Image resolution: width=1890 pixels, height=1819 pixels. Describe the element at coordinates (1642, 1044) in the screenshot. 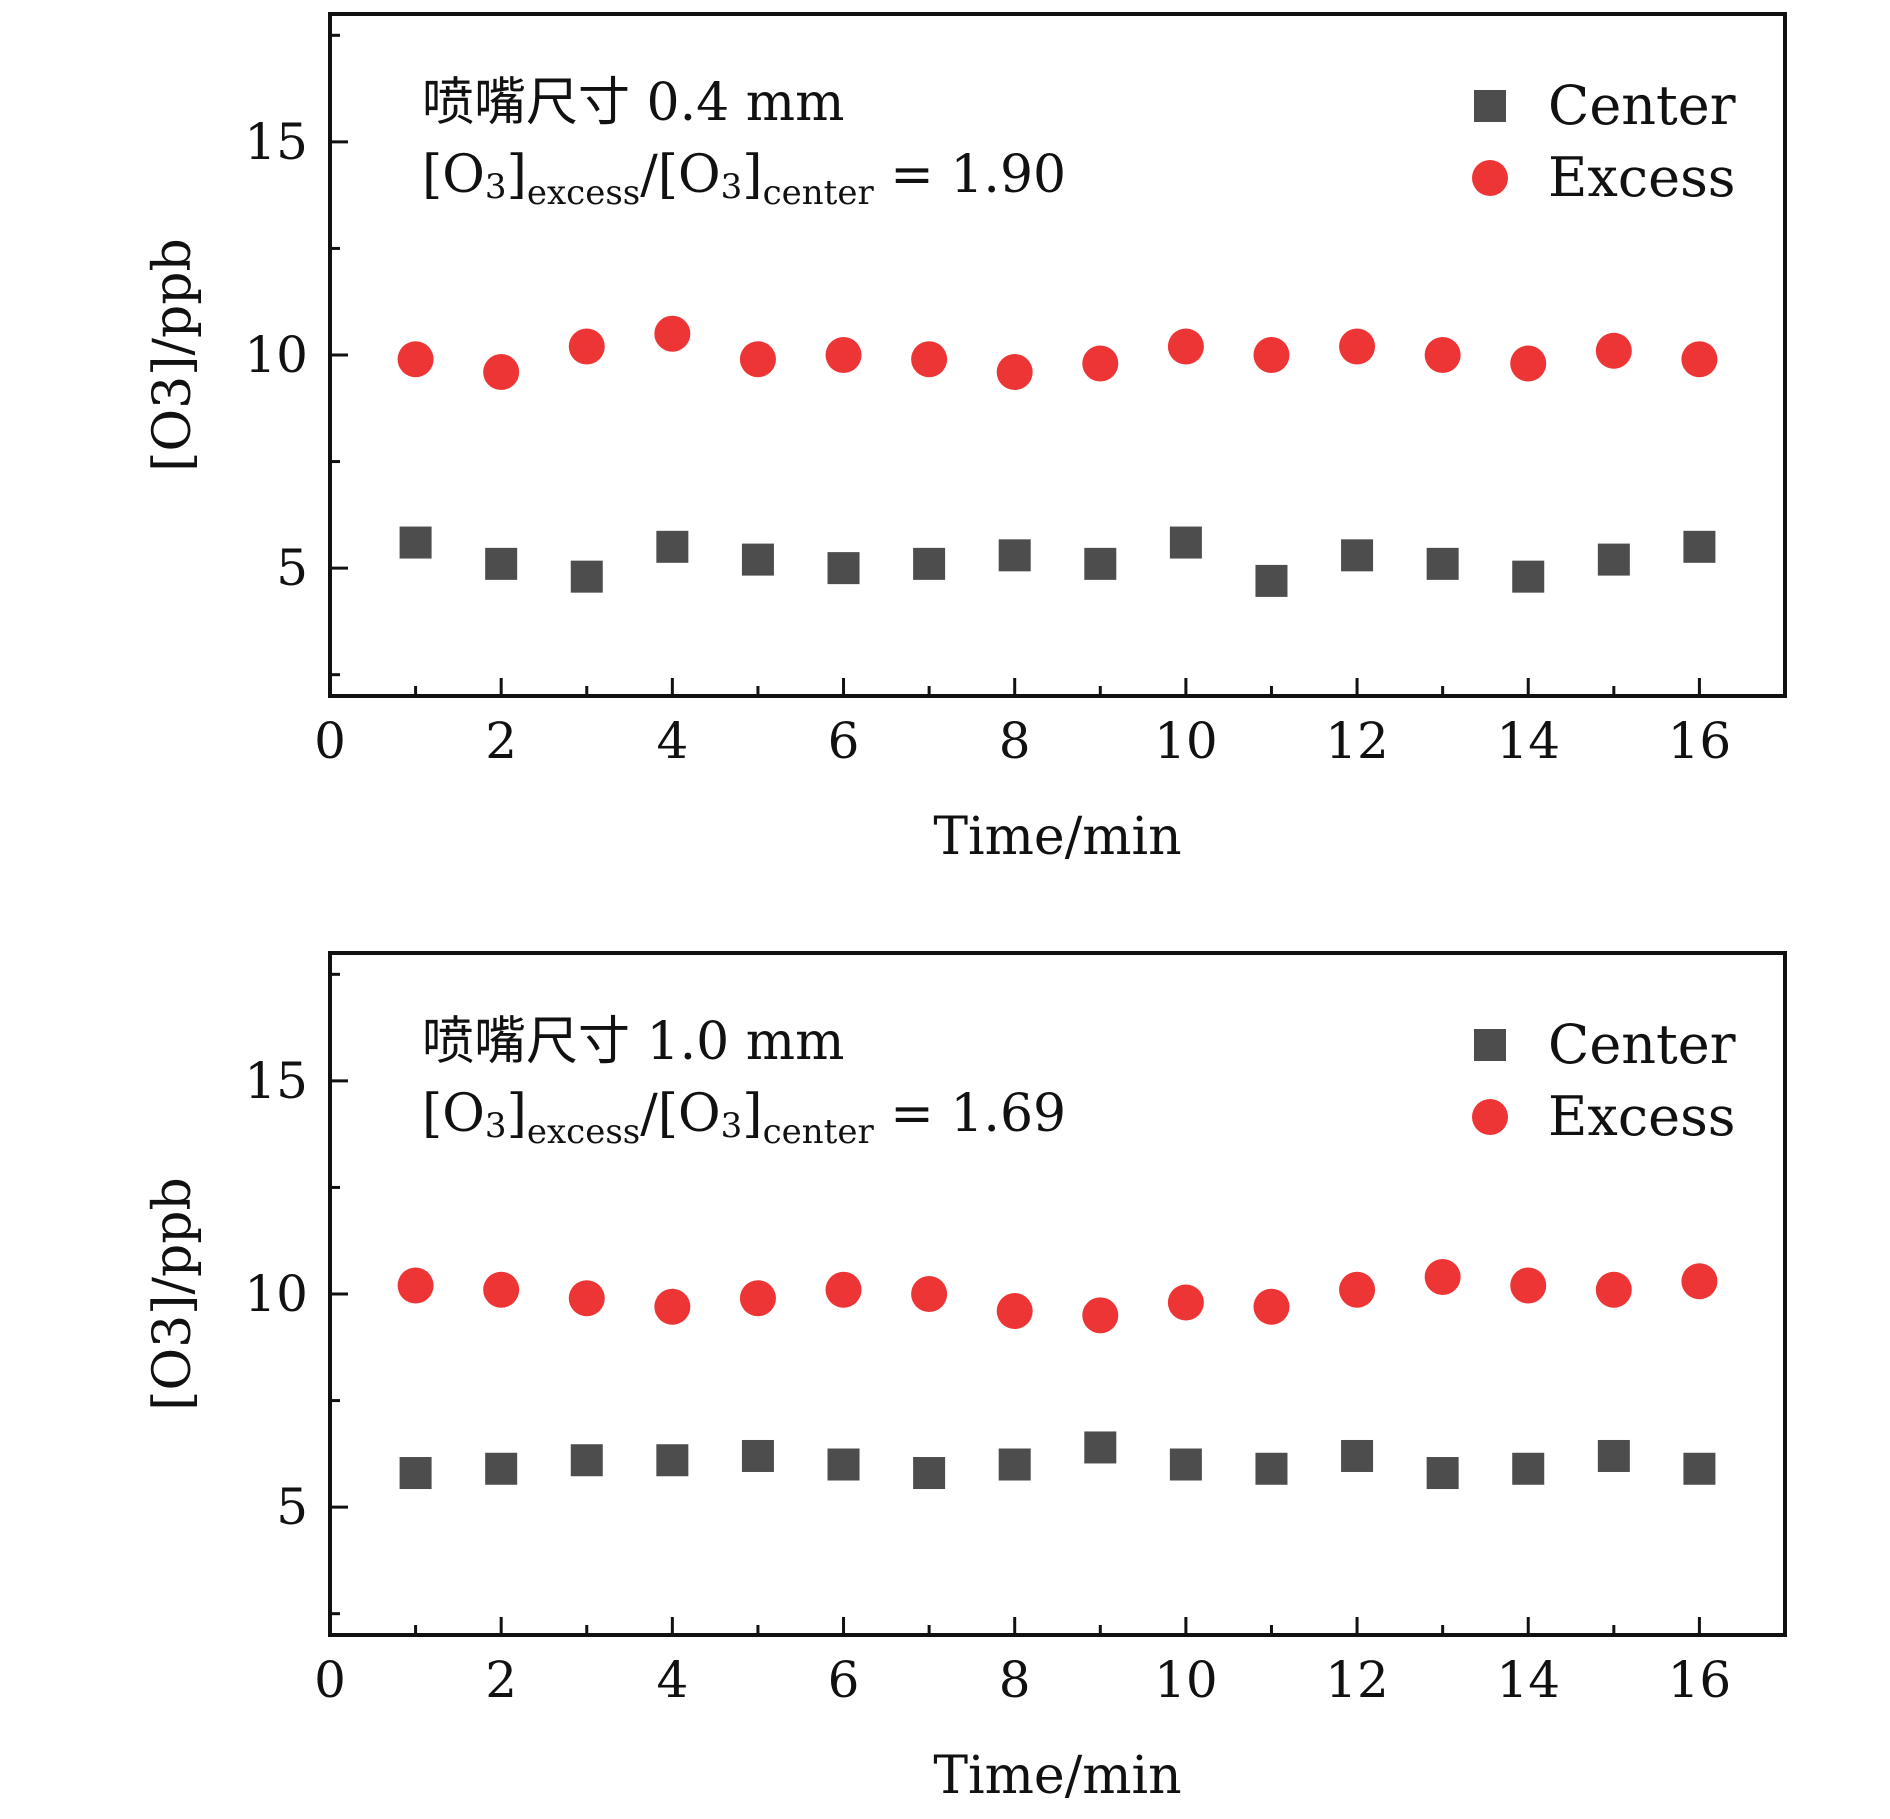

I see `legend-label-center: Center` at that location.